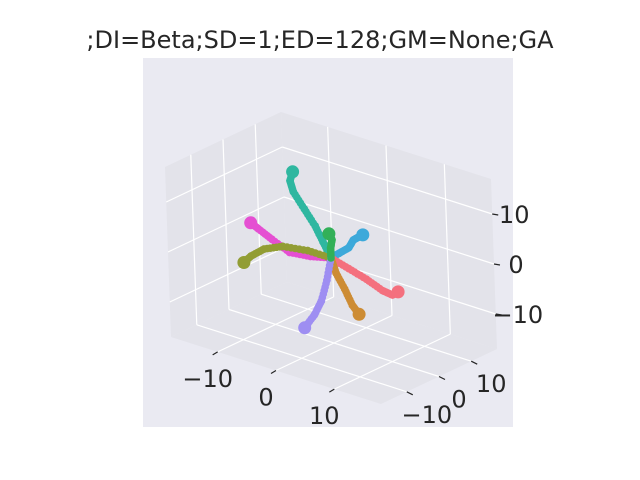  Describe the element at coordinates (426, 415) in the screenshot. I see `y-tick-label: −10` at that location.